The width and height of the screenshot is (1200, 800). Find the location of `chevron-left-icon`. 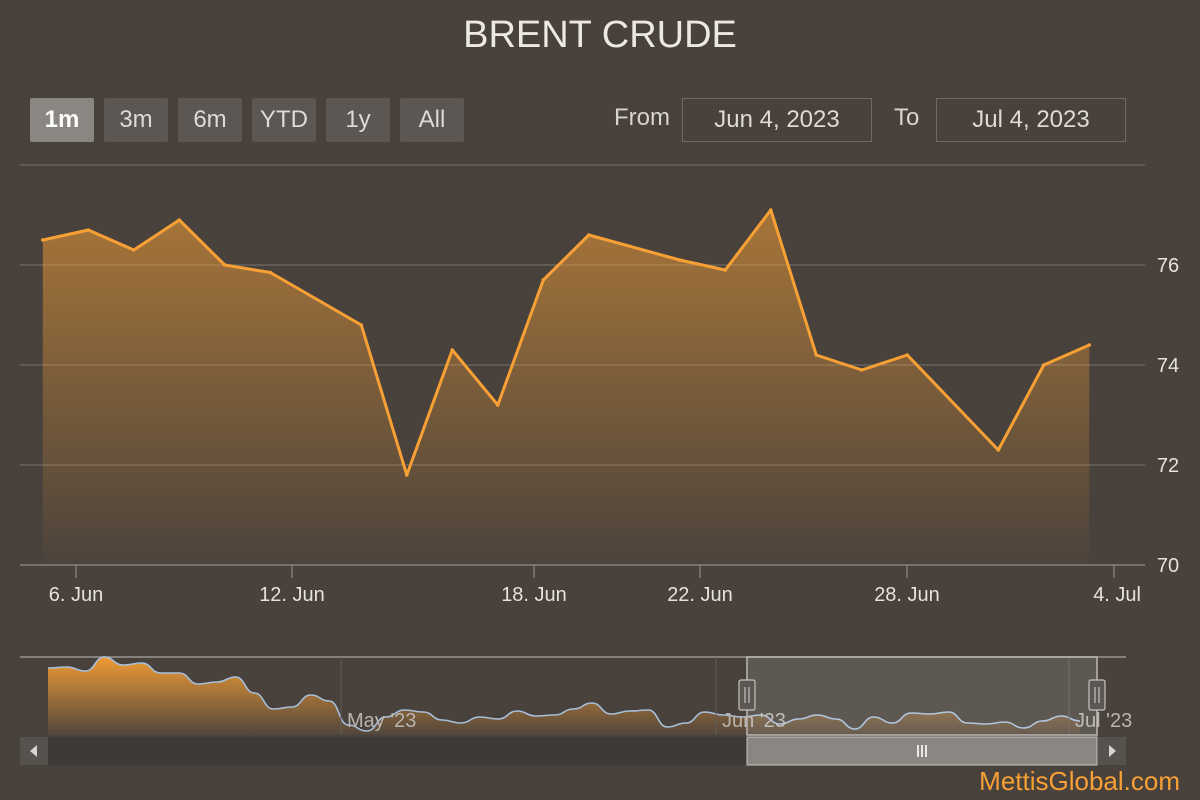

chevron-left-icon is located at coordinates (33, 751).